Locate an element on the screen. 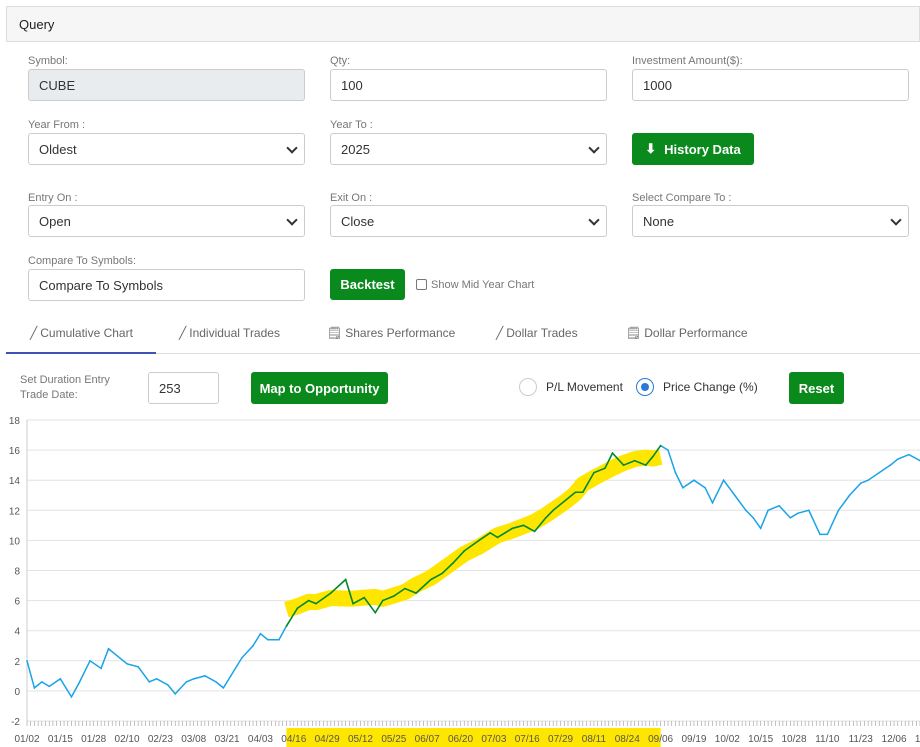 This screenshot has width=920, height=747. qty-field: 100 is located at coordinates (468, 85).